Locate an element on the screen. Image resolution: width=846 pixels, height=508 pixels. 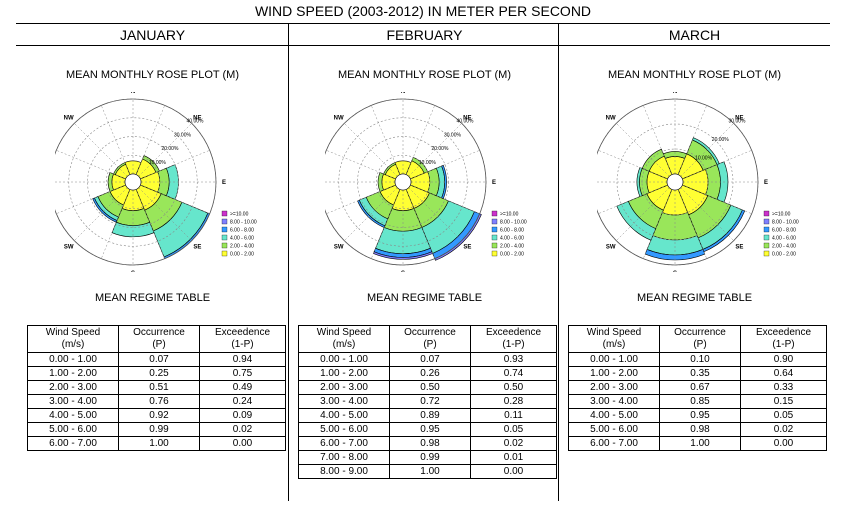
table-cell: 0.94 is located at coordinates (242, 359).